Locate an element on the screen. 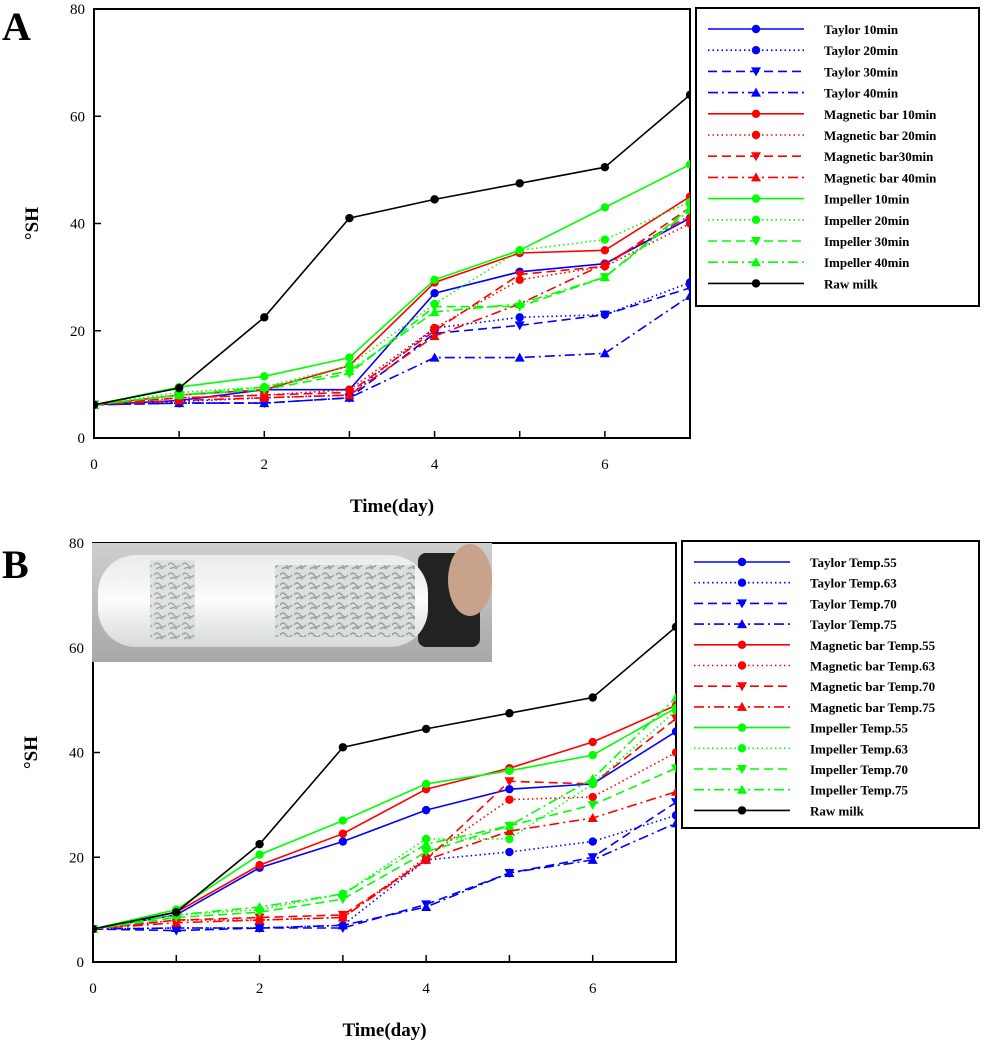 This screenshot has width=986, height=1041. x-axis-title-b: Time(day) is located at coordinates (384, 1030).